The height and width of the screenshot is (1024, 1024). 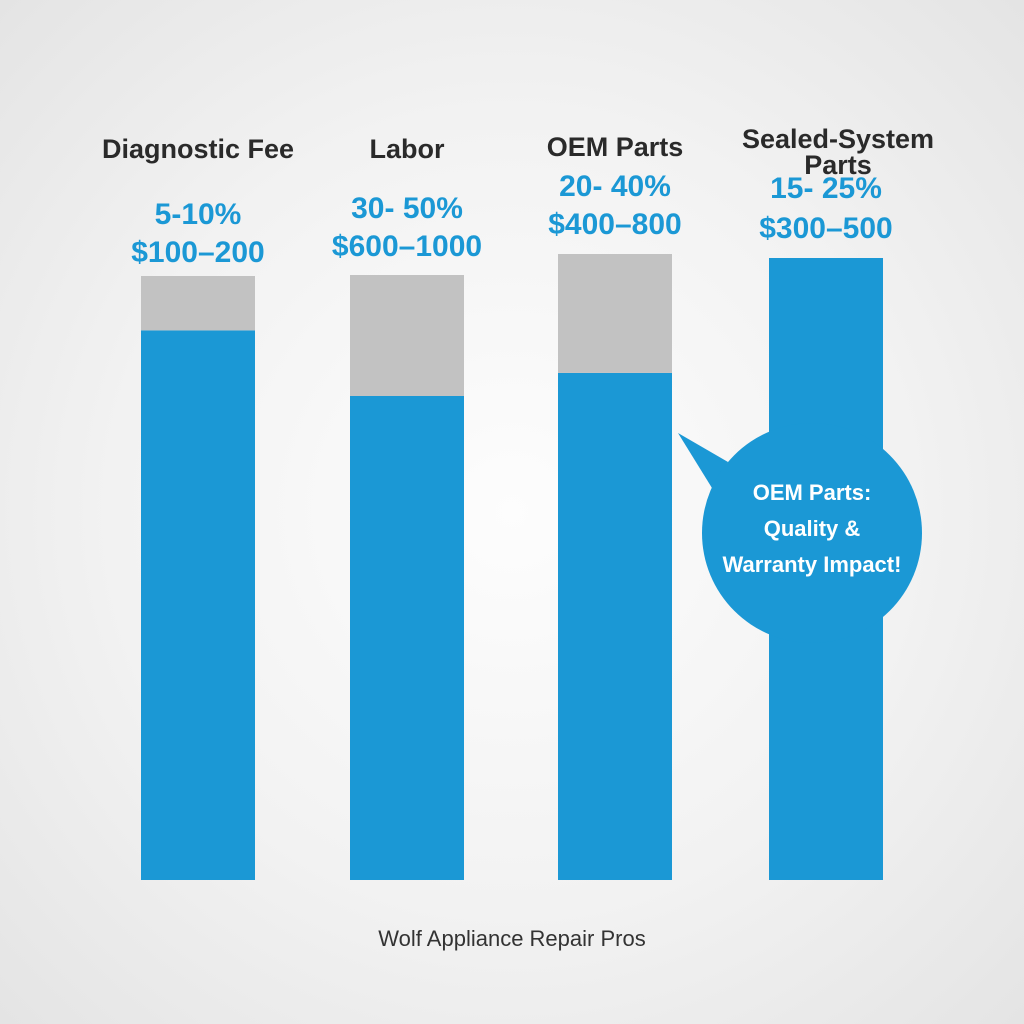 I want to click on callout-text: OEM Parts: Quality & Warranty Impact!, so click(x=812, y=528).